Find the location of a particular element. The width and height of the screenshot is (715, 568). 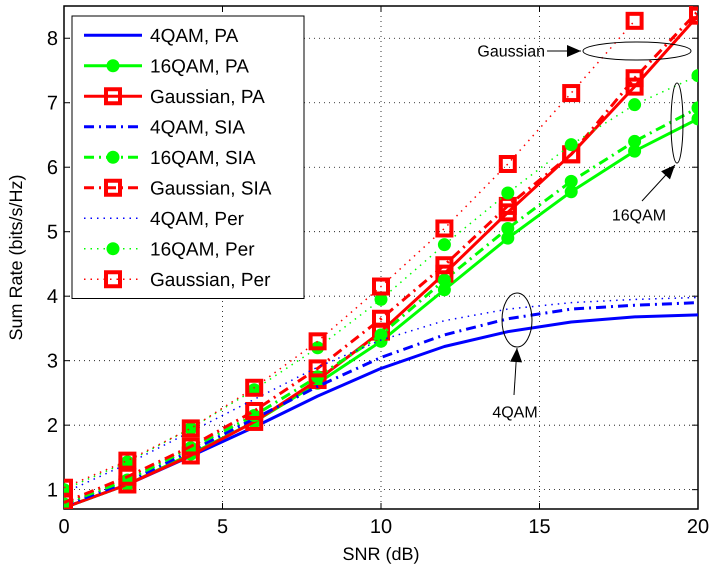

legend-label: Gaussian, Per is located at coordinates (211, 280).